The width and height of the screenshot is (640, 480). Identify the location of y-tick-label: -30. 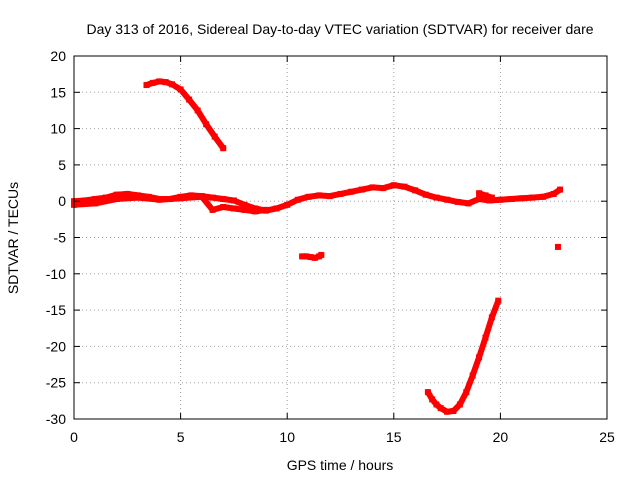
(56, 419).